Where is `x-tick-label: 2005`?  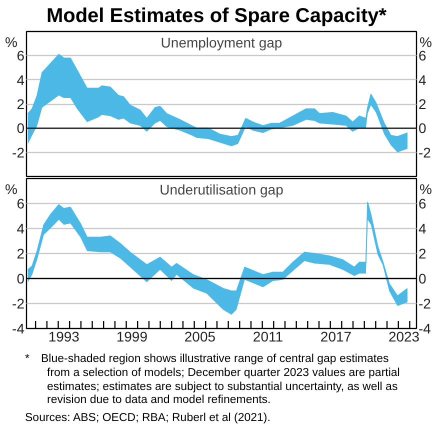 x-tick-label: 2005 is located at coordinates (200, 336).